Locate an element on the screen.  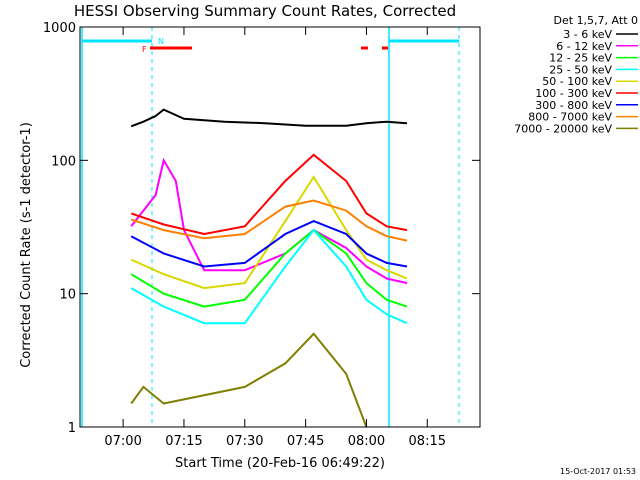
y-tick-label-1: 10 is located at coordinates (67, 295).